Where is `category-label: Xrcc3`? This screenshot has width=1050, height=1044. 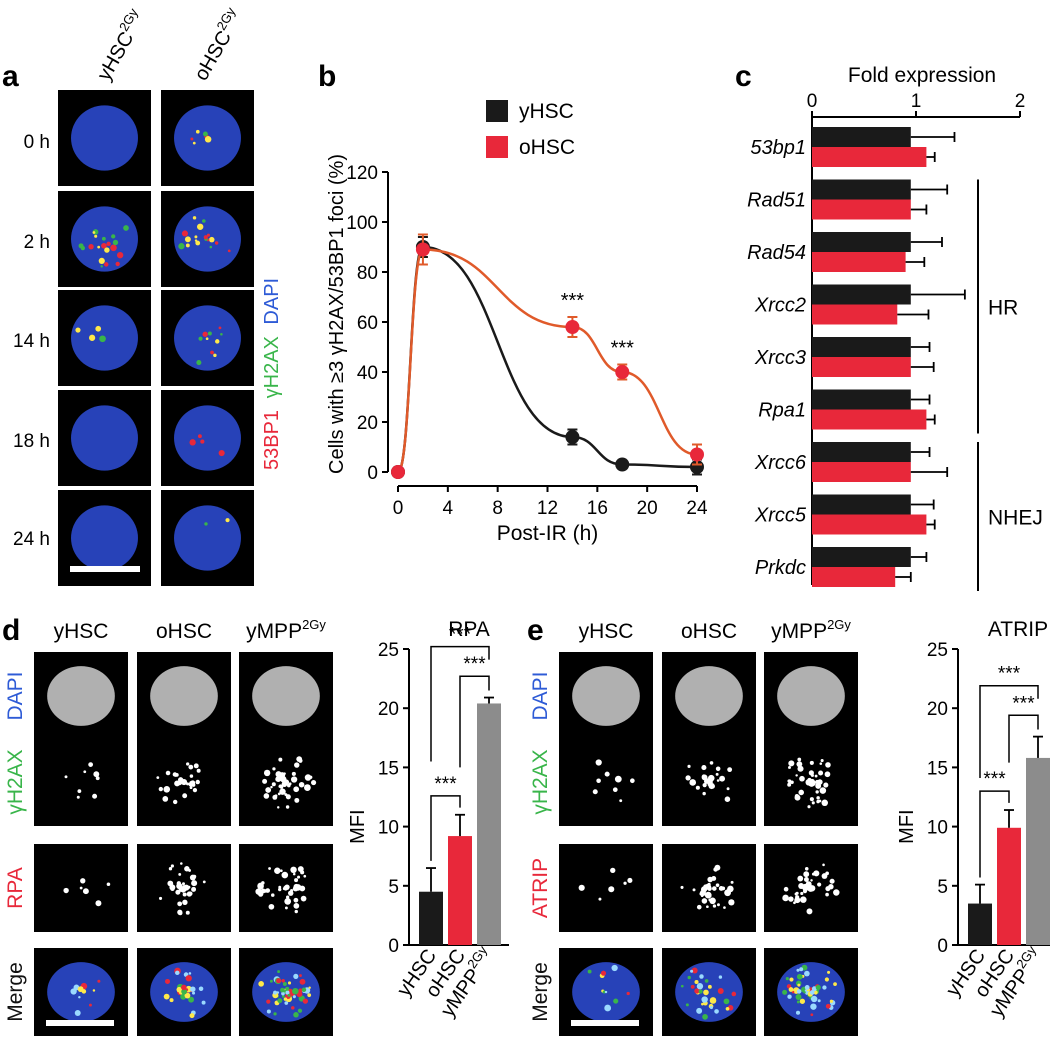 category-label: Xrcc3 is located at coordinates (780, 358).